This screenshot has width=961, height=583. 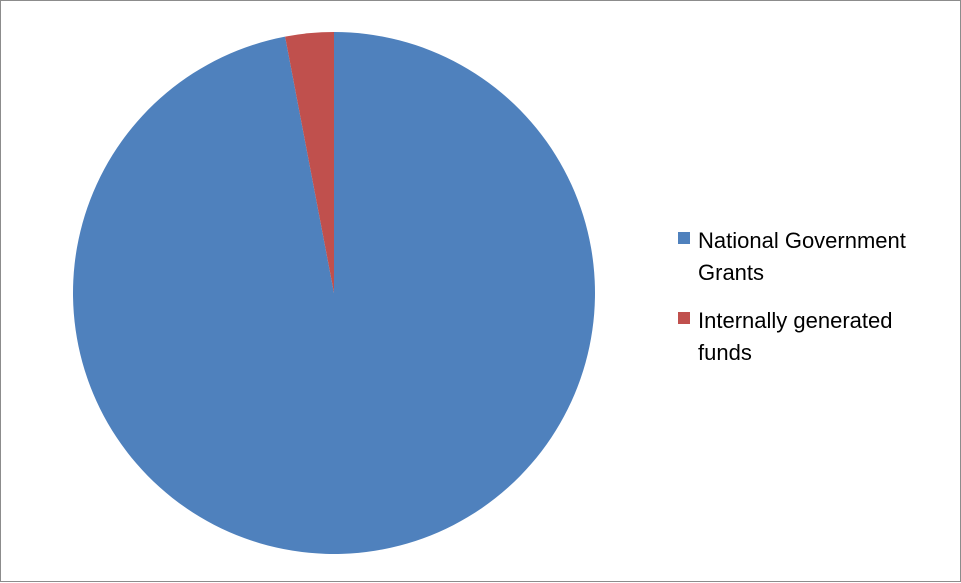 What do you see at coordinates (795, 336) in the screenshot?
I see `legend-label-internally-generated-funds: Internally generated funds` at bounding box center [795, 336].